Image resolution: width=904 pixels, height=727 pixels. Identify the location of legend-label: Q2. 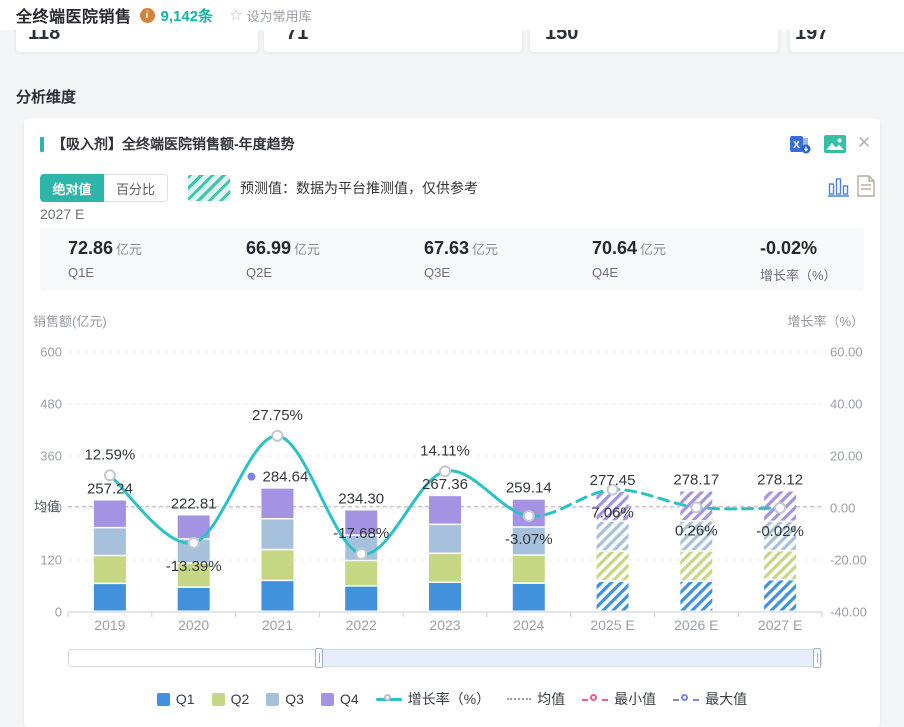
(240, 699).